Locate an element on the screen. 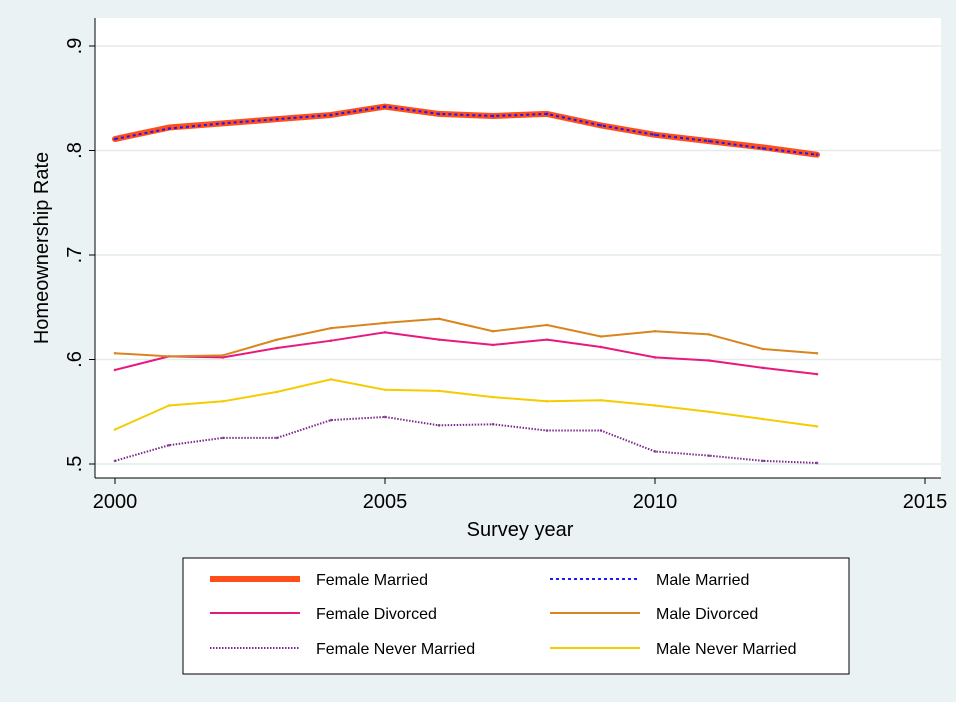 This screenshot has width=956, height=702. x-tick-label: 2000 is located at coordinates (115, 502).